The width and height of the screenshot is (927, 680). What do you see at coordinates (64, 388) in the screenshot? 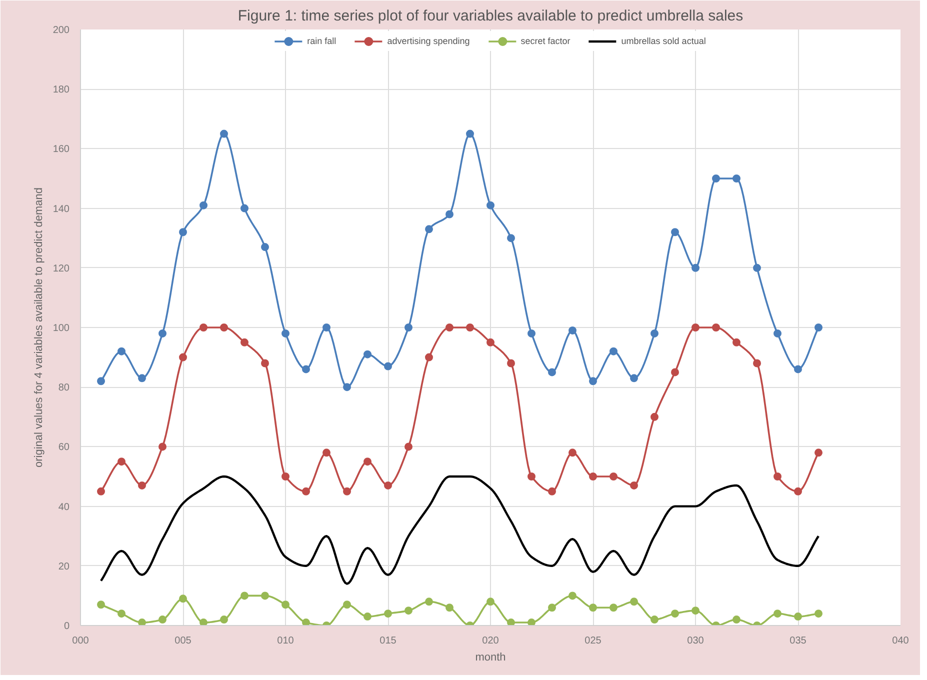
I see `y-tick-label: 80` at bounding box center [64, 388].